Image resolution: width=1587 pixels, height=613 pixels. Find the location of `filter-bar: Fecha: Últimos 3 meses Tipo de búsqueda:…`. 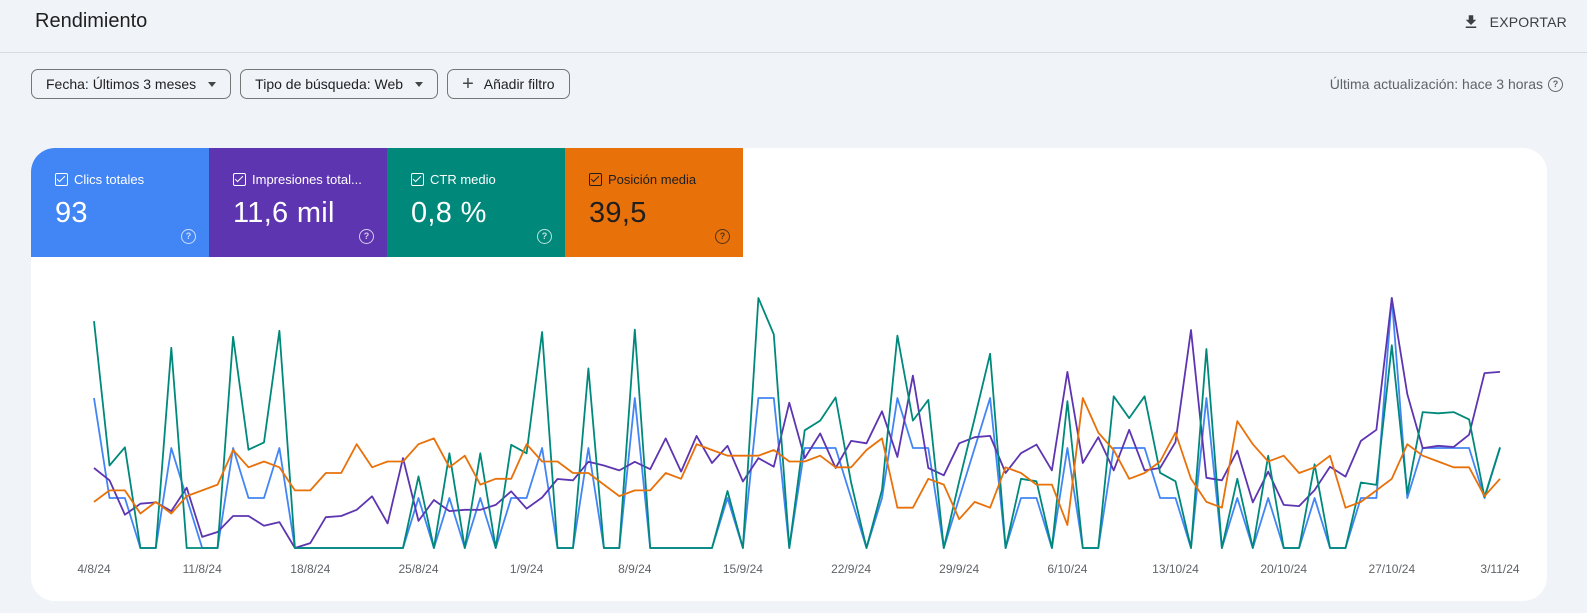

filter-bar: Fecha: Últimos 3 meses Tipo de búsqueda:… is located at coordinates (300, 84).